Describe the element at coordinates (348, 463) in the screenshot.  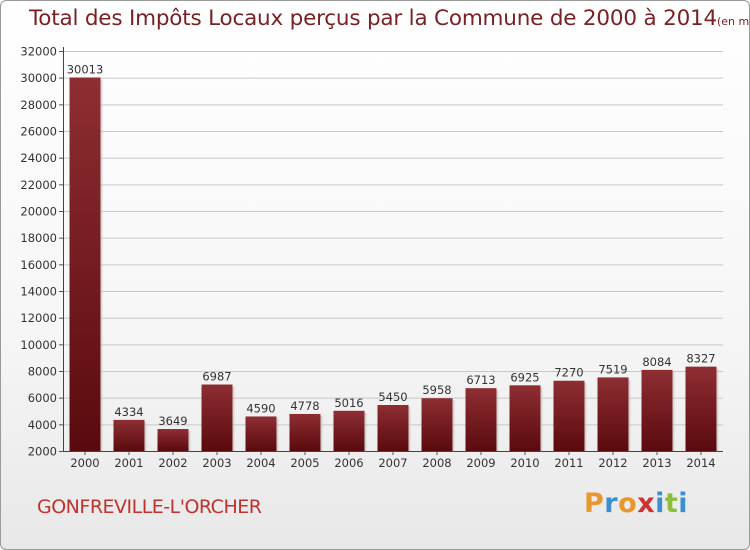
I see `x-tick-label: 2006` at that location.